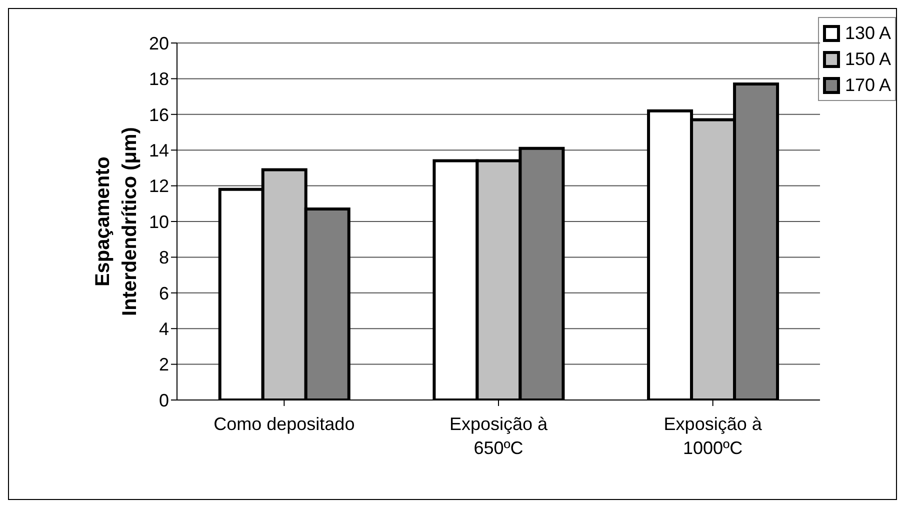 Image resolution: width=904 pixels, height=507 pixels. I want to click on y-tick-label: 20, so click(158, 43).